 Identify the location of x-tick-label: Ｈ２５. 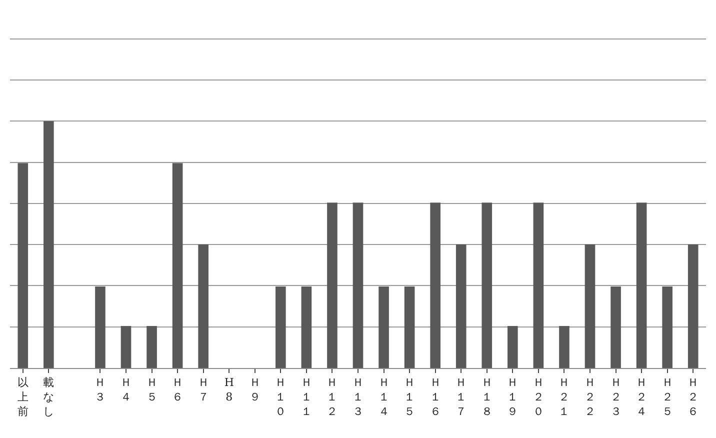
(667, 397).